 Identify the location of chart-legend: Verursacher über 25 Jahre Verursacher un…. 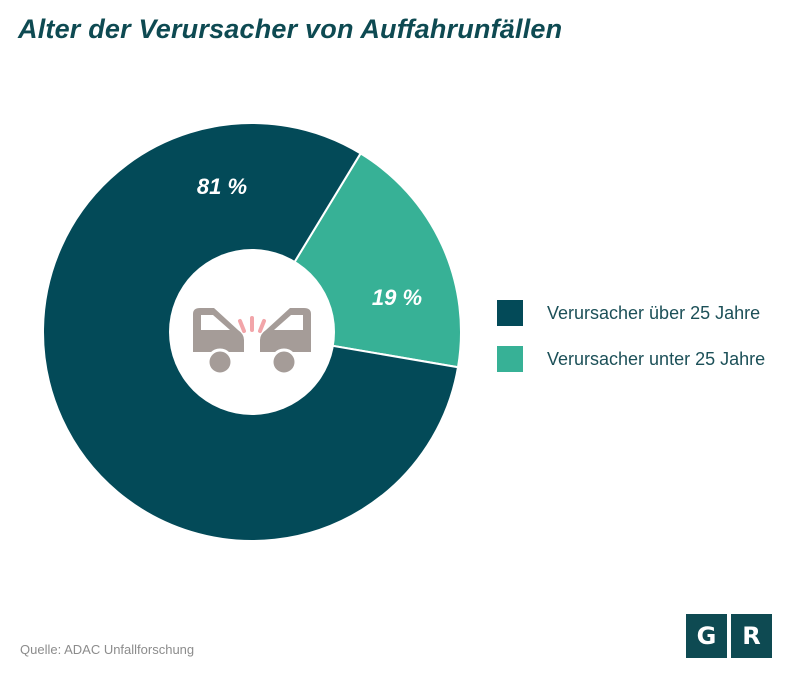
(631, 342).